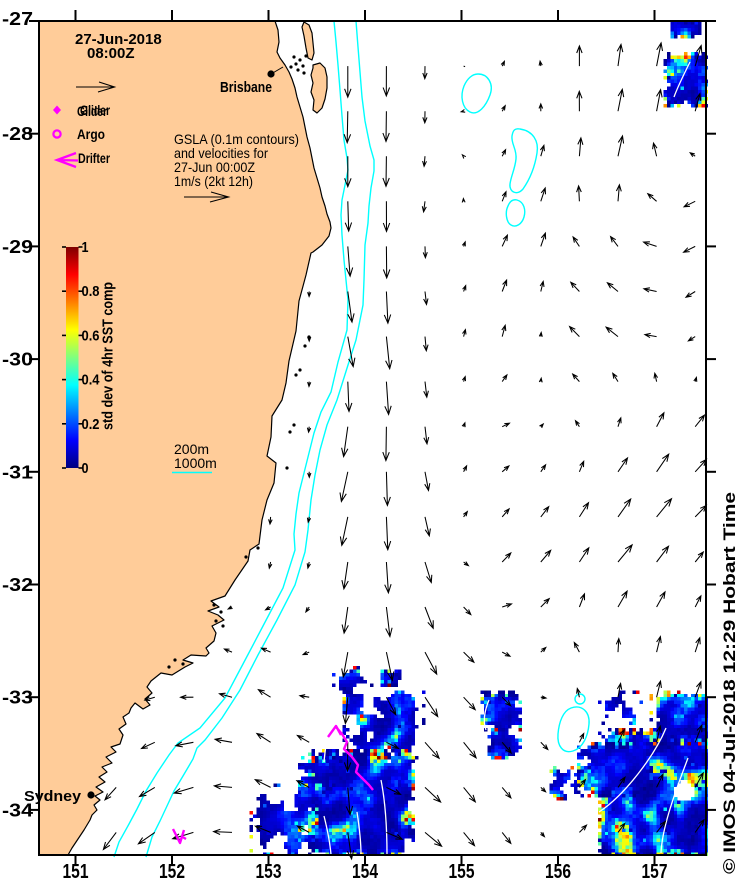 Image resolution: width=747 pixels, height=893 pixels. I want to click on svg-text: GSLA (0.1m contours), so click(236, 139).